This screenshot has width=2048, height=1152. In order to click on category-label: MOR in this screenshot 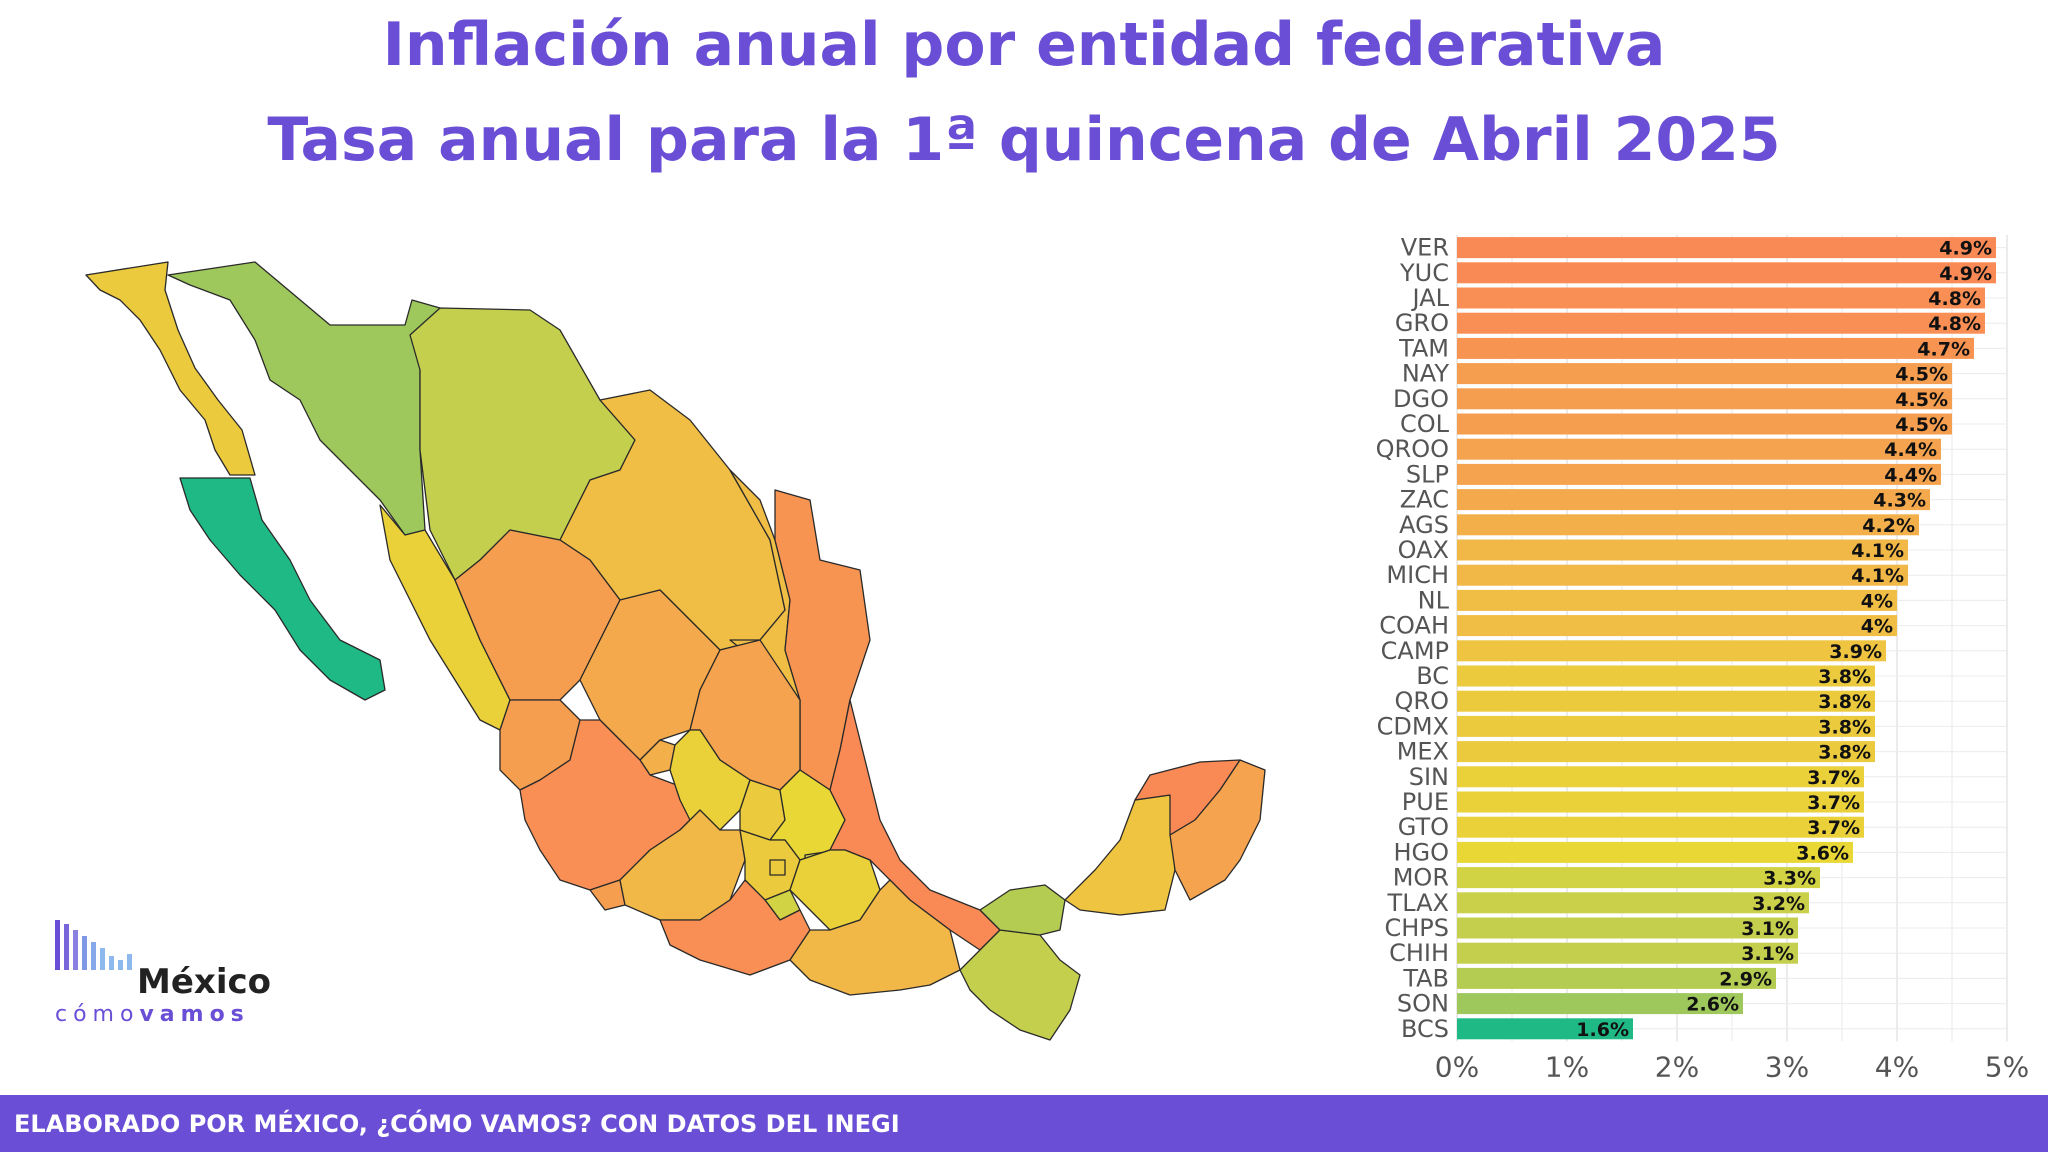, I will do `click(1421, 878)`.